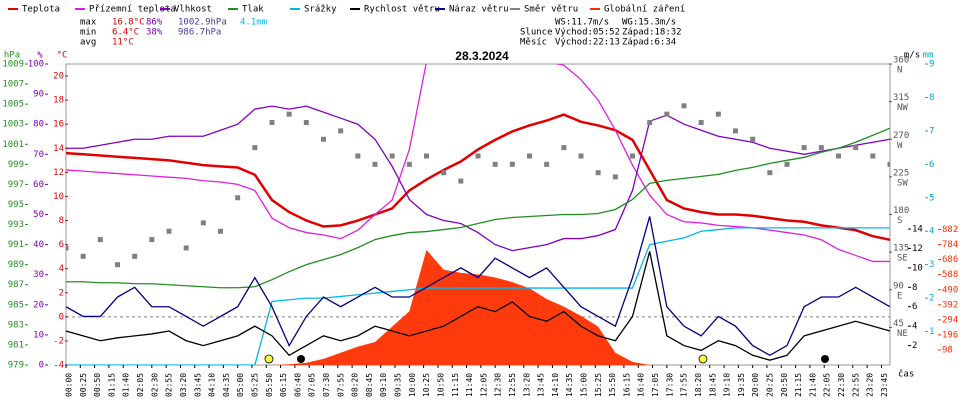 Image resolution: width=966 pixels, height=400 pixels. What do you see at coordinates (569, 385) in the screenshot?
I see `x-tick-label: 14:35` at bounding box center [569, 385].